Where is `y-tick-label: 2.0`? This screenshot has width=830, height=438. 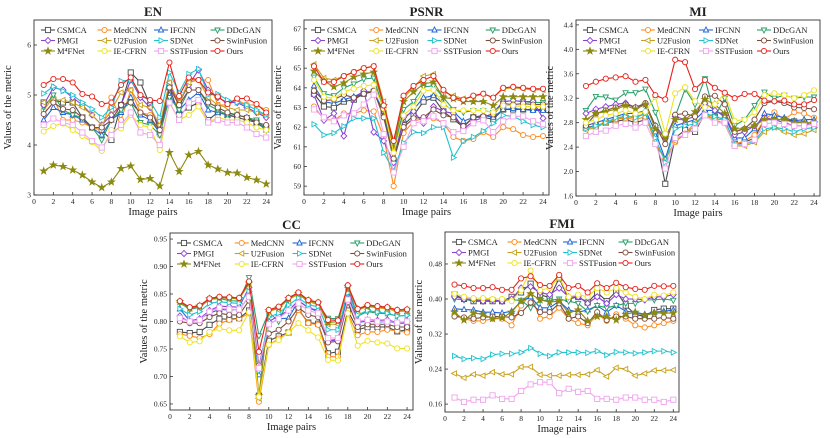 y-tick-label: 2.0 is located at coordinates (569, 171).